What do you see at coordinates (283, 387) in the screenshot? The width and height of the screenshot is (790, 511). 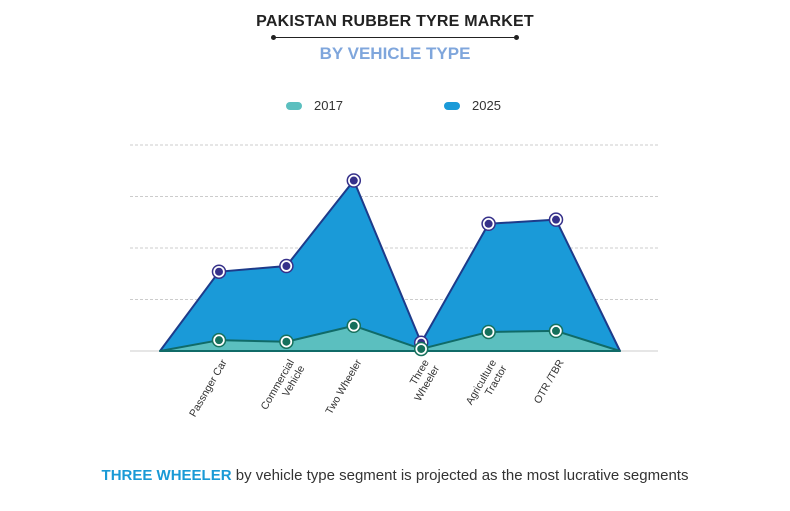 I see `tick-label: CommercialVehicle` at bounding box center [283, 387].